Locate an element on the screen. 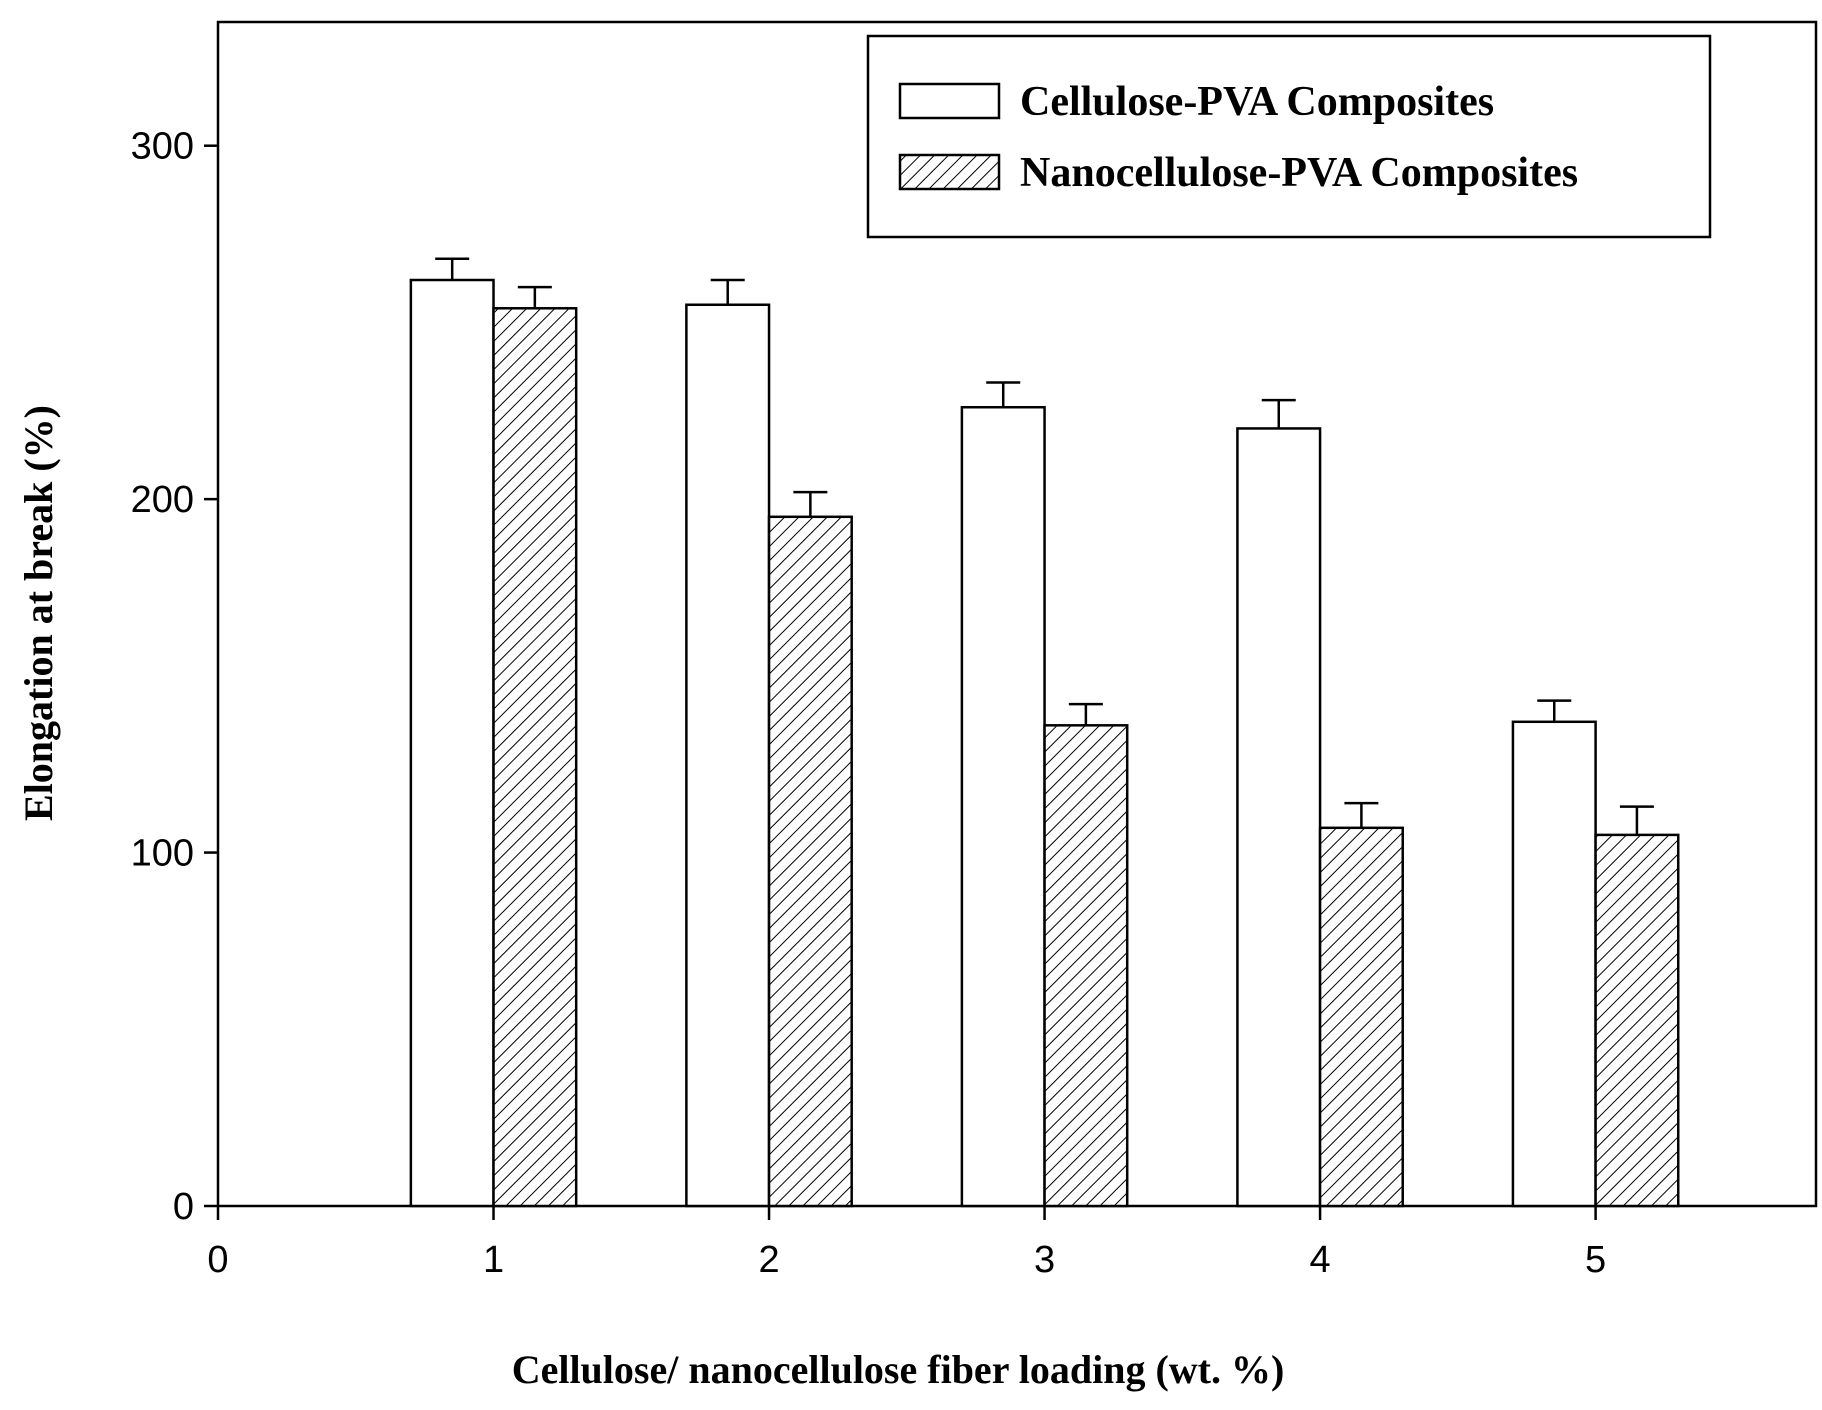 The height and width of the screenshot is (1410, 1822). y-tick-label: 300 is located at coordinates (162, 147).